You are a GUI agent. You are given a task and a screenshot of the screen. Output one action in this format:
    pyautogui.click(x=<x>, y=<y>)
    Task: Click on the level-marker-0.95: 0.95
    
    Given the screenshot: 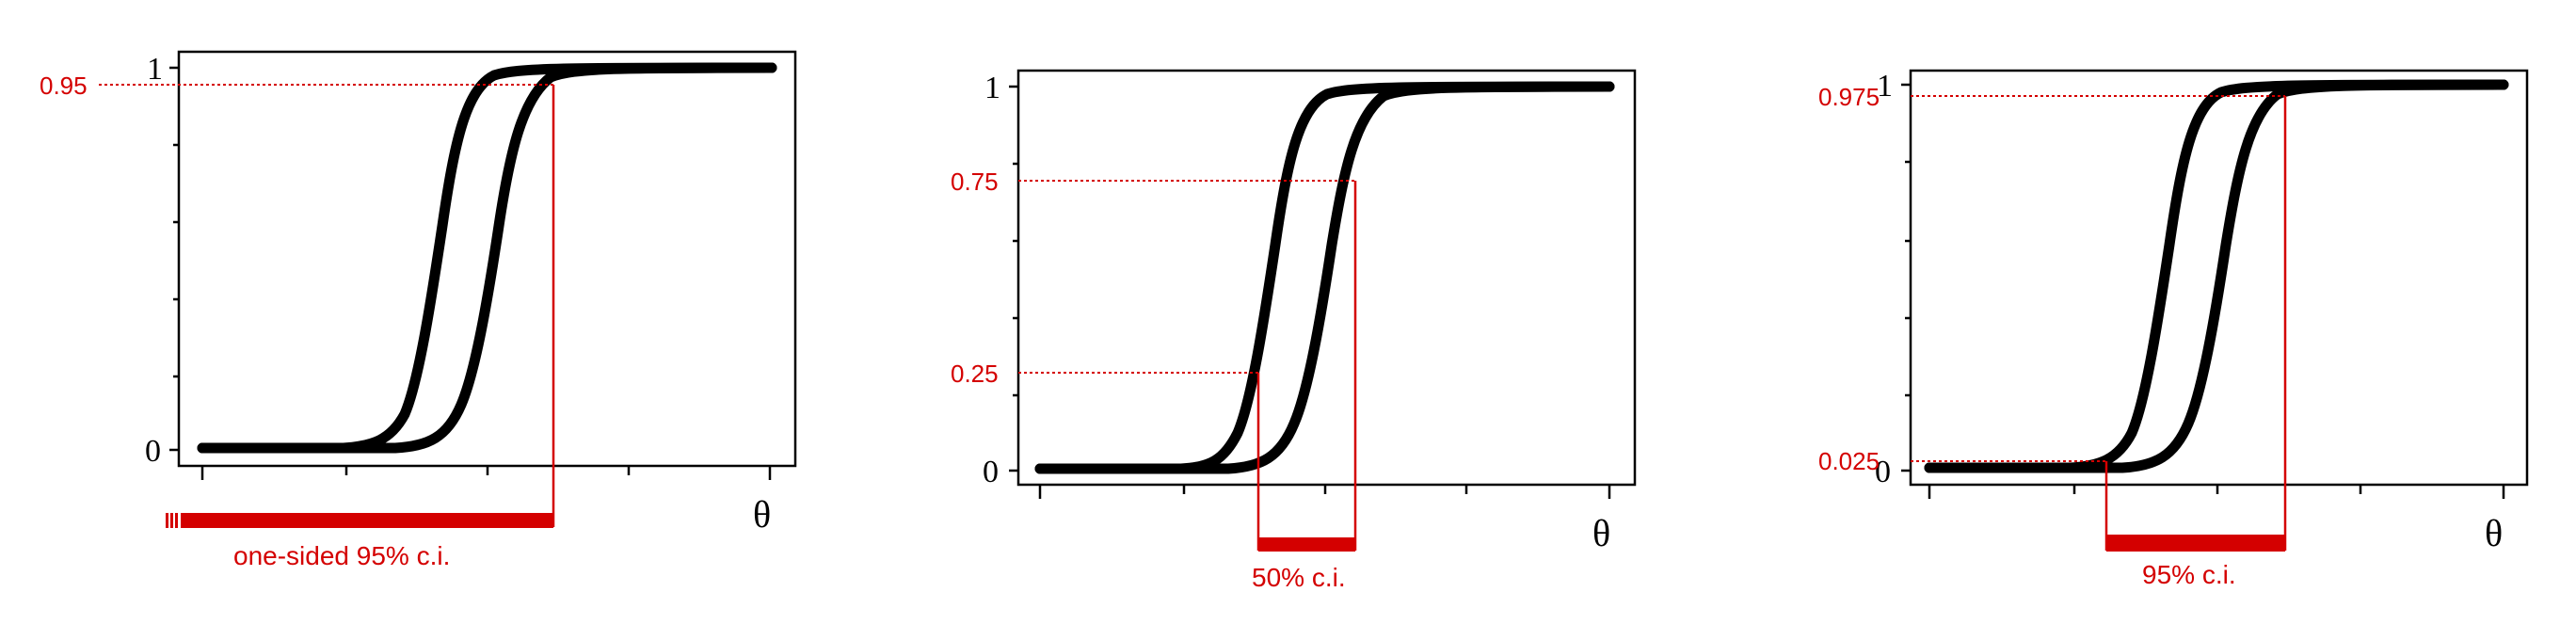 What is the action you would take?
    pyautogui.click(x=296, y=86)
    